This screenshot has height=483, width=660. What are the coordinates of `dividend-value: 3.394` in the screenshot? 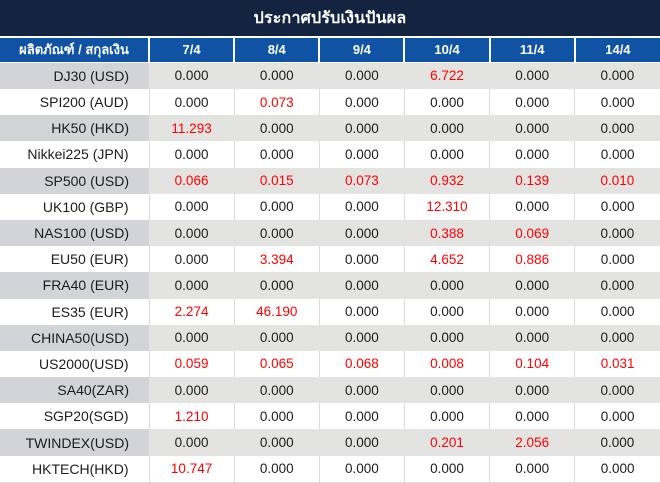 It's located at (277, 259).